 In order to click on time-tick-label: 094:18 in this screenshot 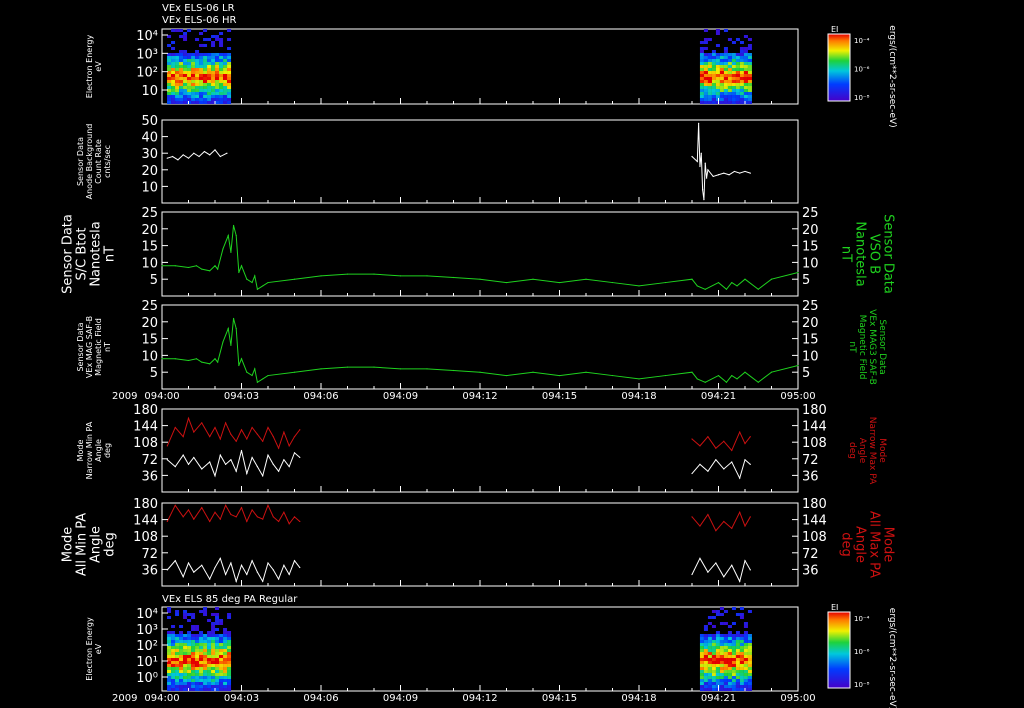, I will do `click(638, 698)`.